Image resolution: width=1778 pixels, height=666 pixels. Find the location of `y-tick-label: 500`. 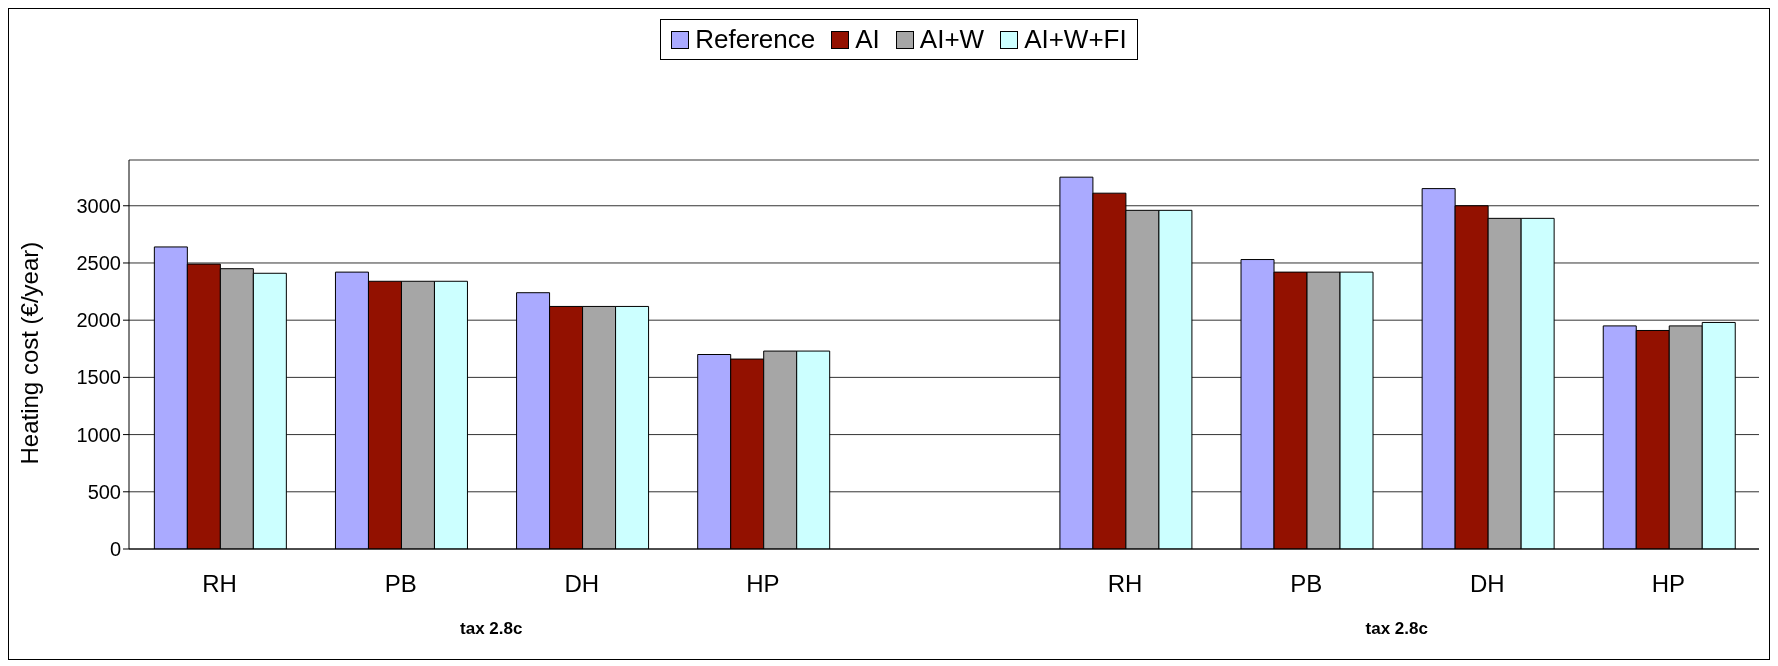

y-tick-label: 500 is located at coordinates (104, 491).